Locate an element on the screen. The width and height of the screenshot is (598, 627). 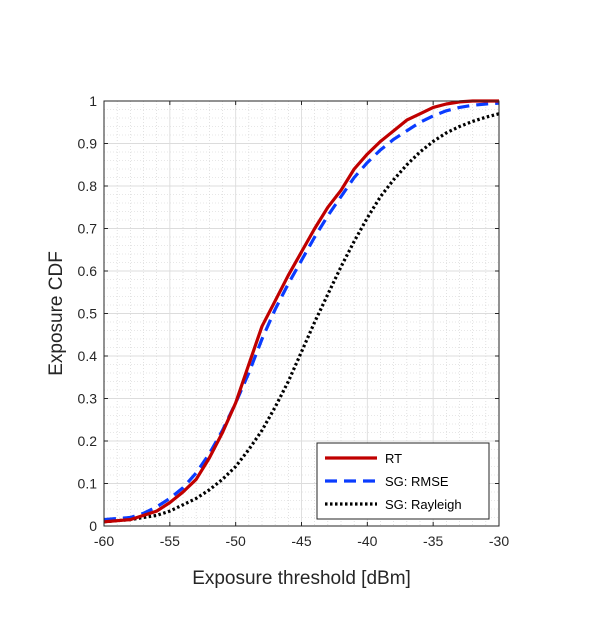
x-tick-label: -60 is located at coordinates (104, 541).